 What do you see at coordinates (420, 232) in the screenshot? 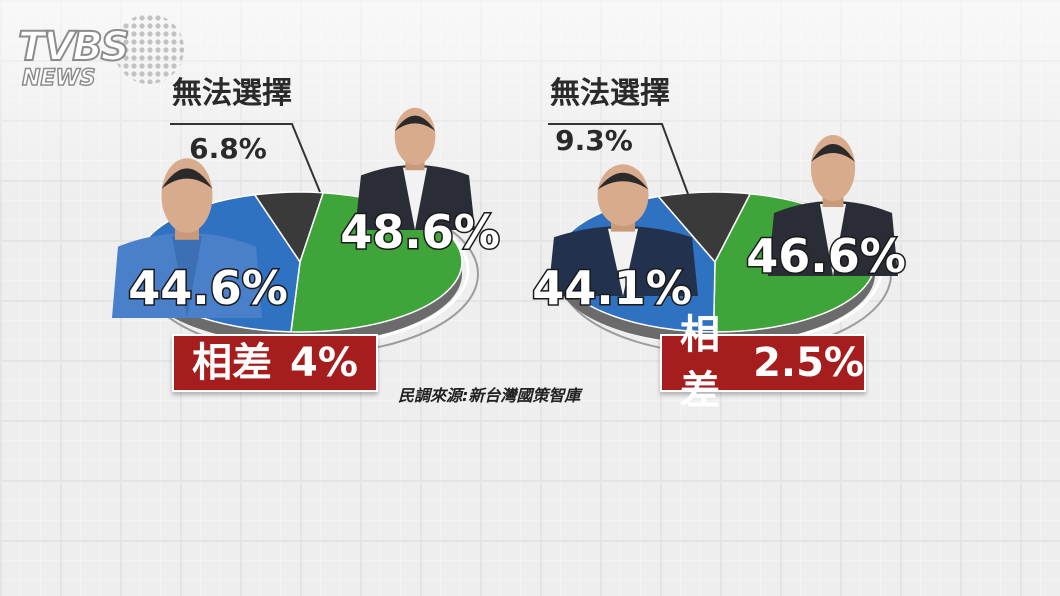
I see `green-value-label: 48.6%` at bounding box center [420, 232].